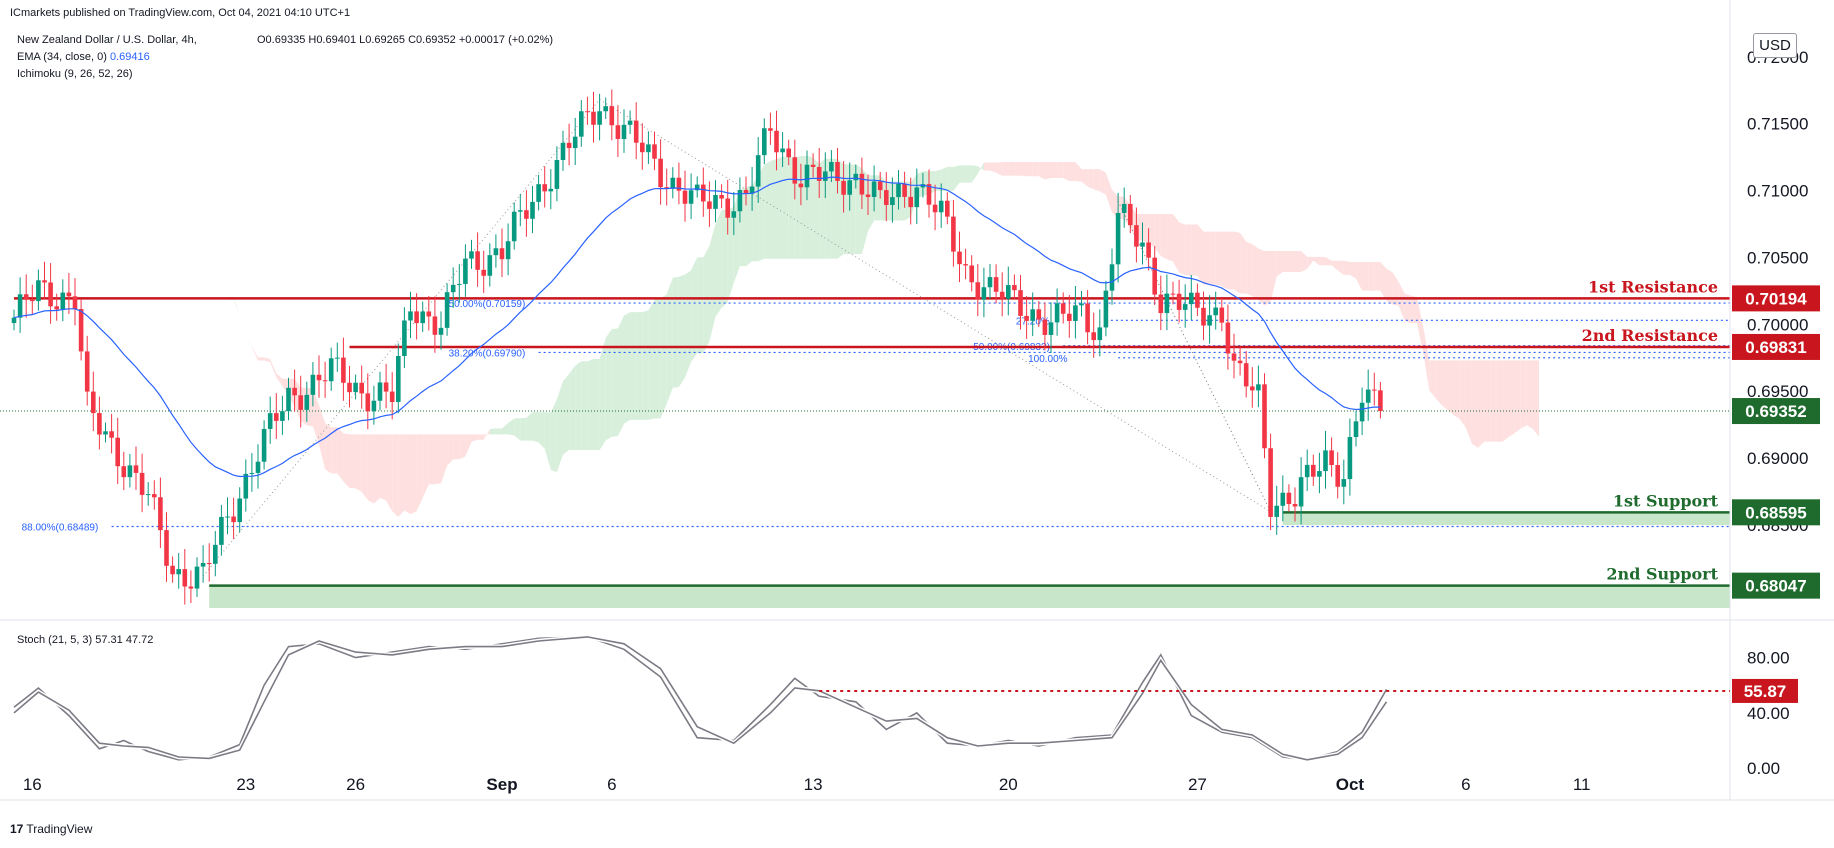 This screenshot has width=1834, height=848. What do you see at coordinates (1048, 359) in the screenshot?
I see `fib-label: 100.00%` at bounding box center [1048, 359].